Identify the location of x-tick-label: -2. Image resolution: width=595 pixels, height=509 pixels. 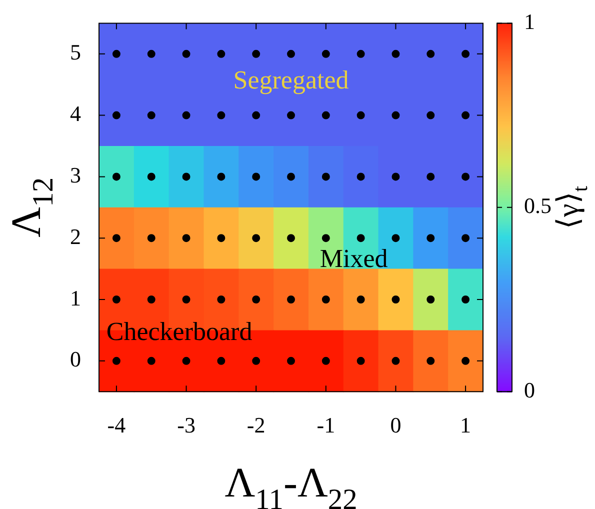
(256, 425).